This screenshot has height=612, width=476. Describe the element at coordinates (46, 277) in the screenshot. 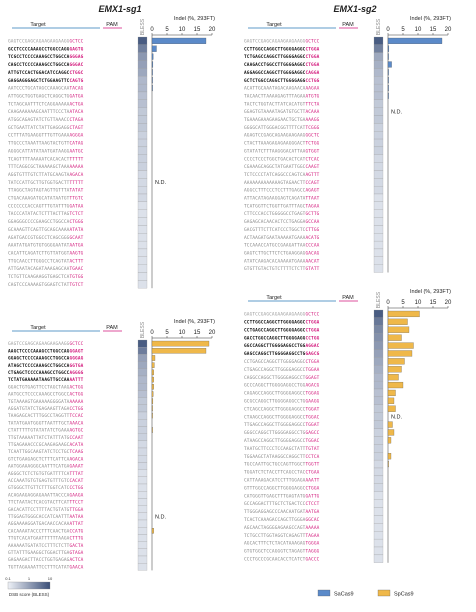

I see `offtarget-sequence: TCTGTTCAAGAAGGTGAGCTCATGTGG` at that location.